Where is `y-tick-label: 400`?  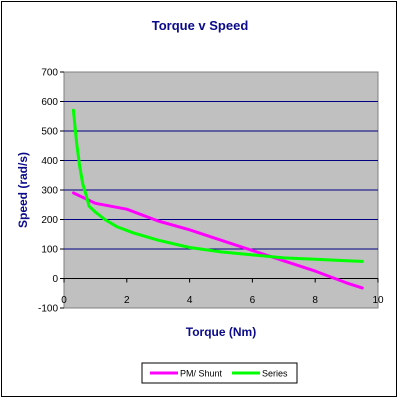
y-tick-label: 400 is located at coordinates (49, 161).